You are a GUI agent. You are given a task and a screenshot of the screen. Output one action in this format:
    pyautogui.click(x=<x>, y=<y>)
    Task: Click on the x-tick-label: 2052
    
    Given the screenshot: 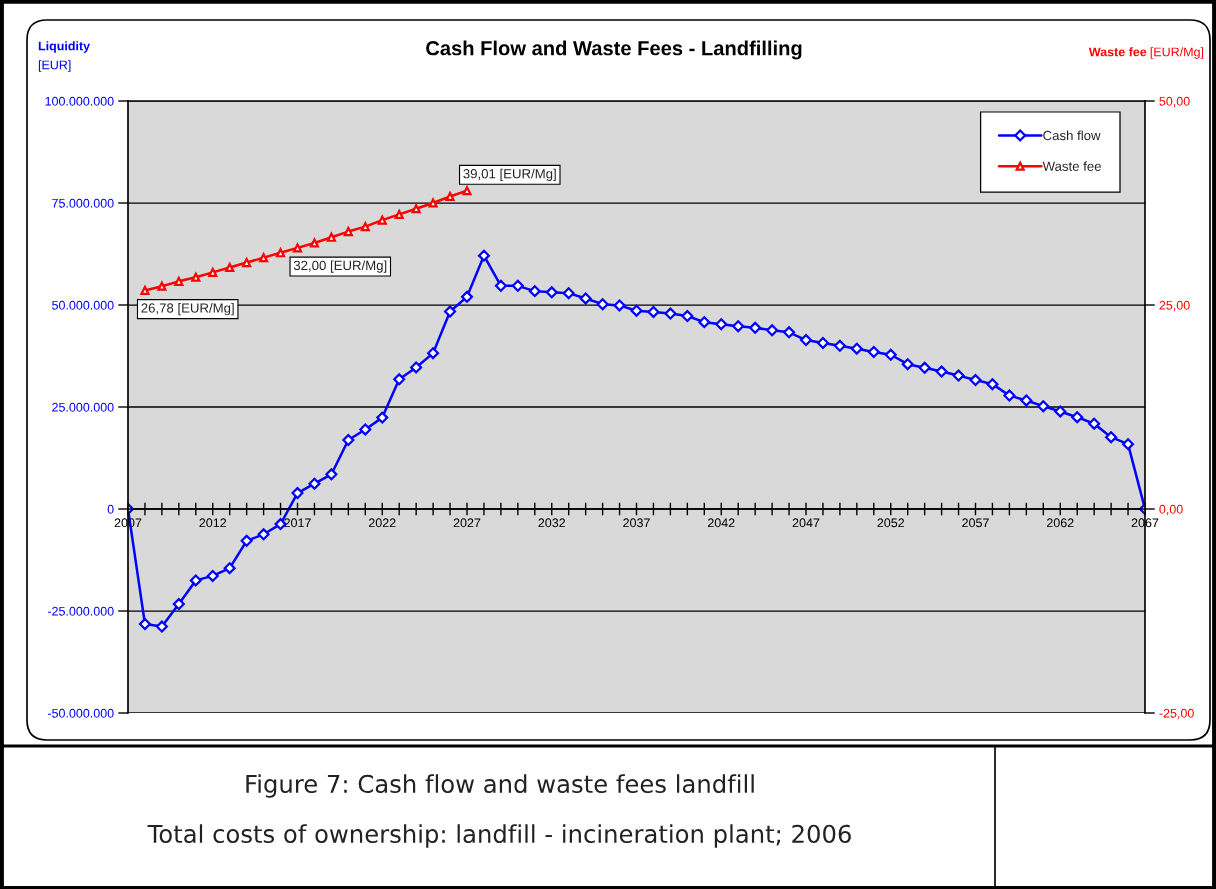 What is the action you would take?
    pyautogui.click(x=891, y=523)
    